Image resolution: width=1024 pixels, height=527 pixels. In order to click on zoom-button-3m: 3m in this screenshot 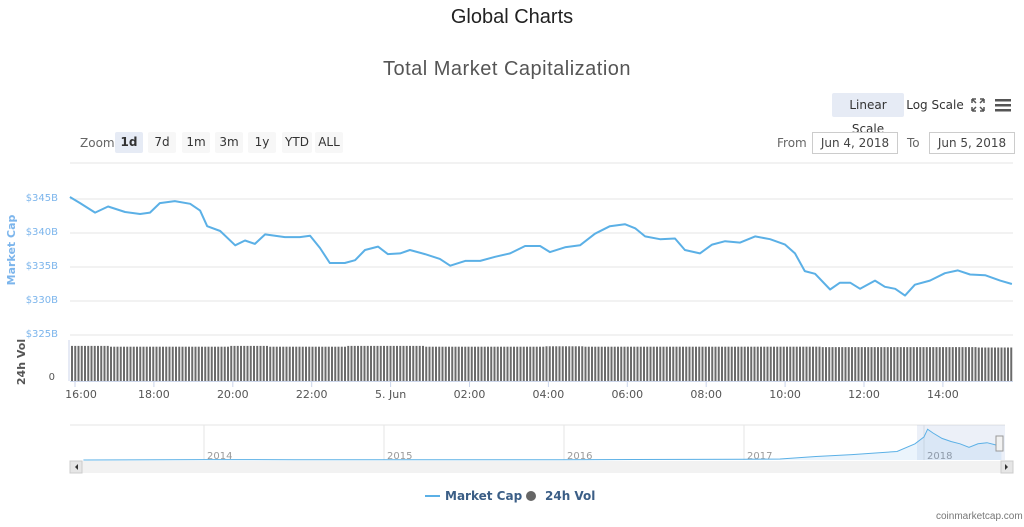, I will do `click(229, 142)`.